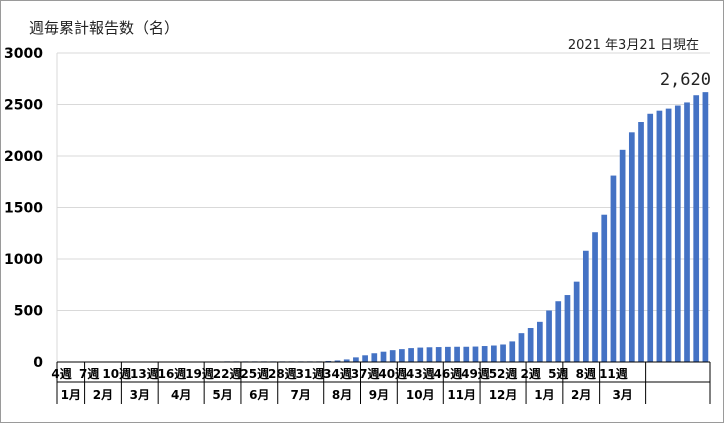 The image size is (724, 423). I want to click on y-tick-label: 2000, so click(23, 157).